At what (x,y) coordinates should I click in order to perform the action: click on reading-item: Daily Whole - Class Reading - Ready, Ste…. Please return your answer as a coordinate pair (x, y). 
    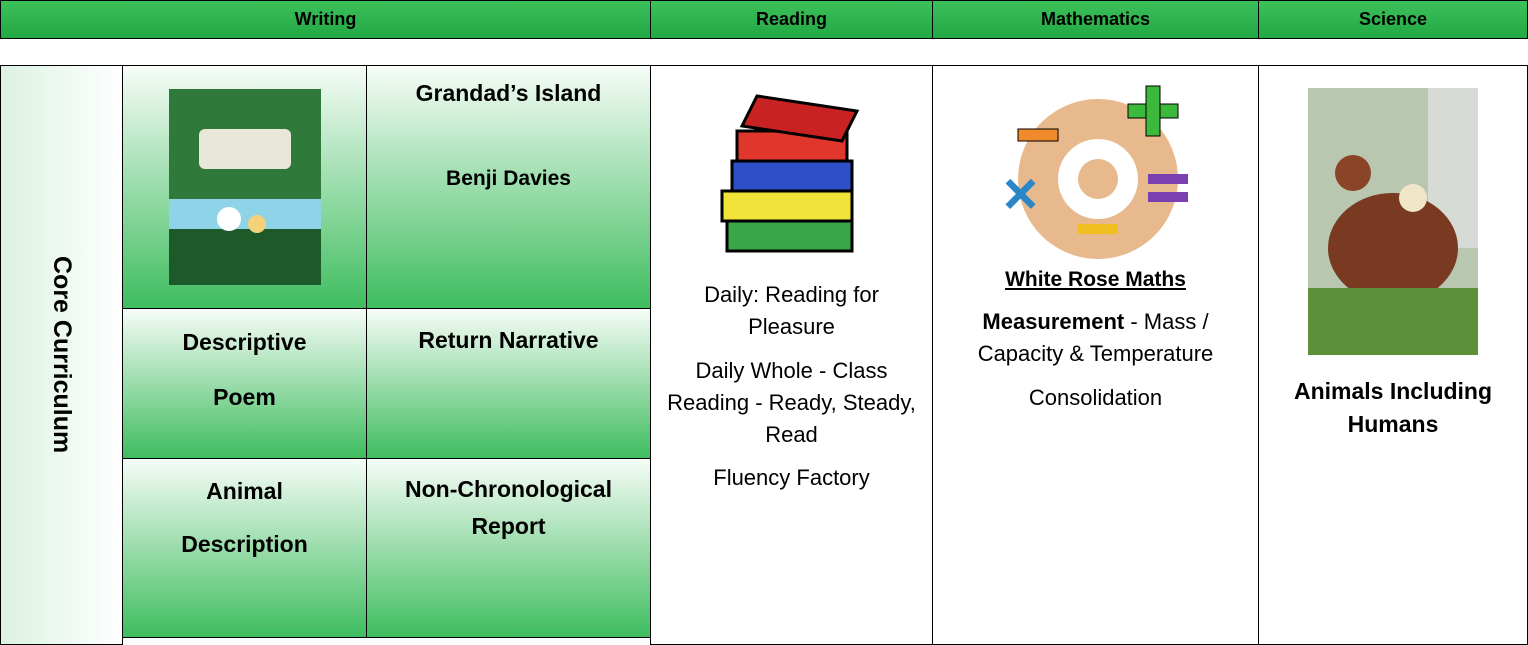
    Looking at the image, I should click on (791, 402).